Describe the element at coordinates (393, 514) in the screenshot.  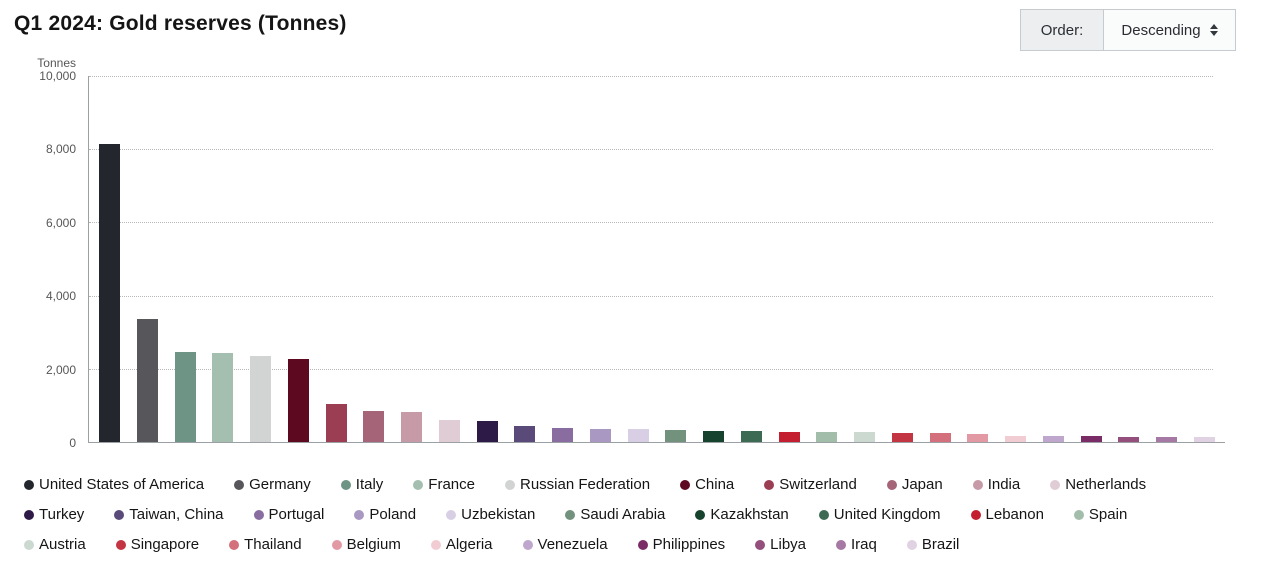
I see `legend-label: Poland` at that location.